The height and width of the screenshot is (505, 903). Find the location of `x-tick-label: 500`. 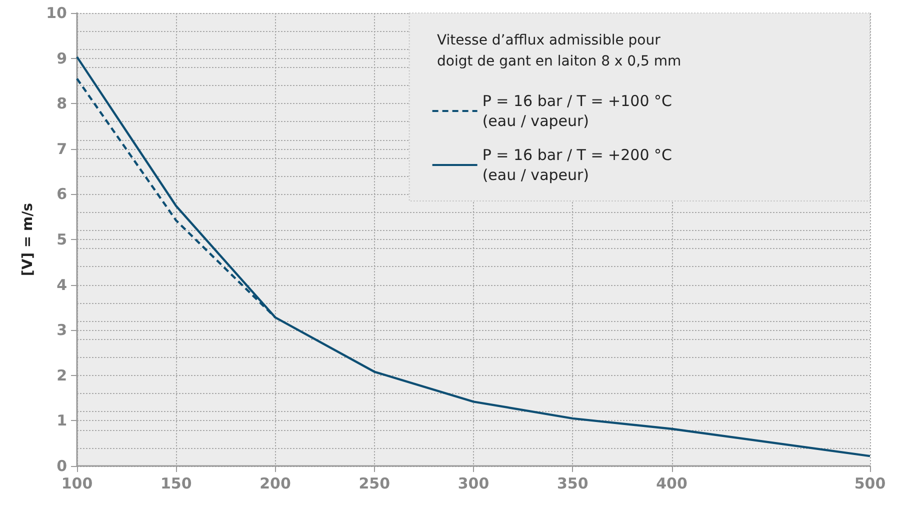

x-tick-label: 500 is located at coordinates (870, 483).